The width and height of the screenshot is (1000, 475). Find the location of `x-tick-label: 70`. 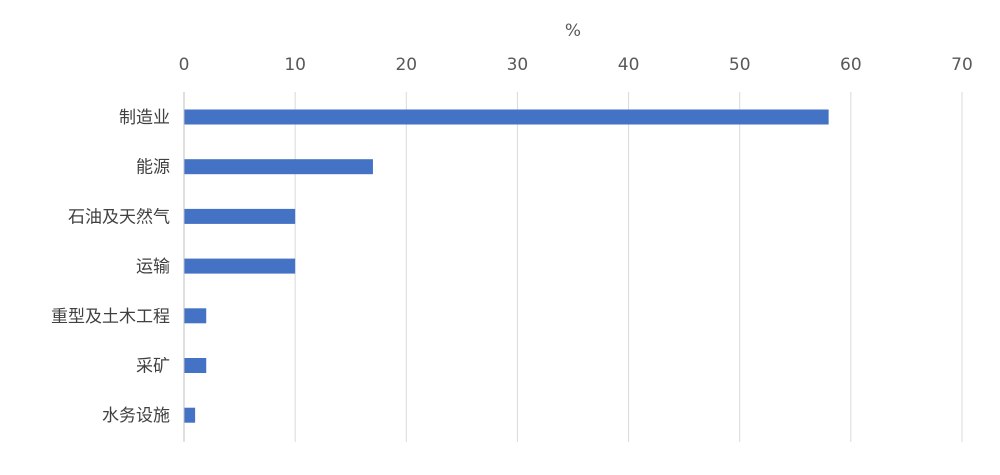

x-tick-label: 70 is located at coordinates (962, 65).